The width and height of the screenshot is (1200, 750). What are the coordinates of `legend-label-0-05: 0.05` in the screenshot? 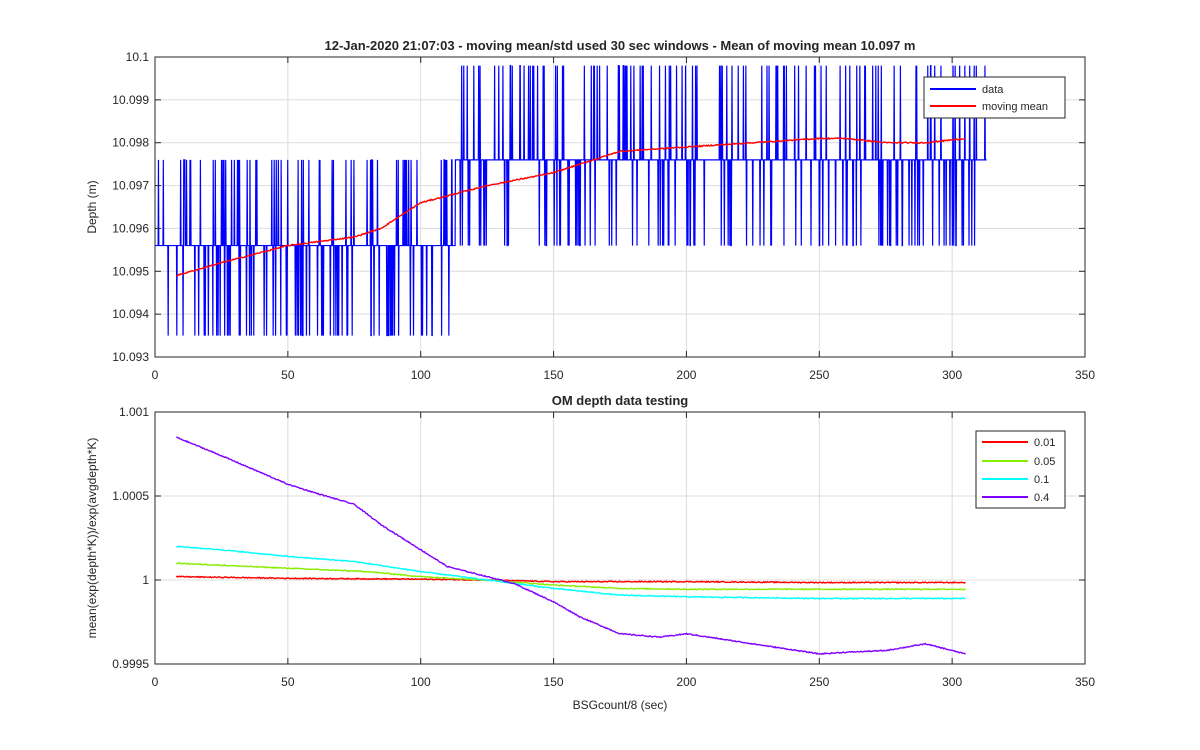 It's located at (1044, 462).